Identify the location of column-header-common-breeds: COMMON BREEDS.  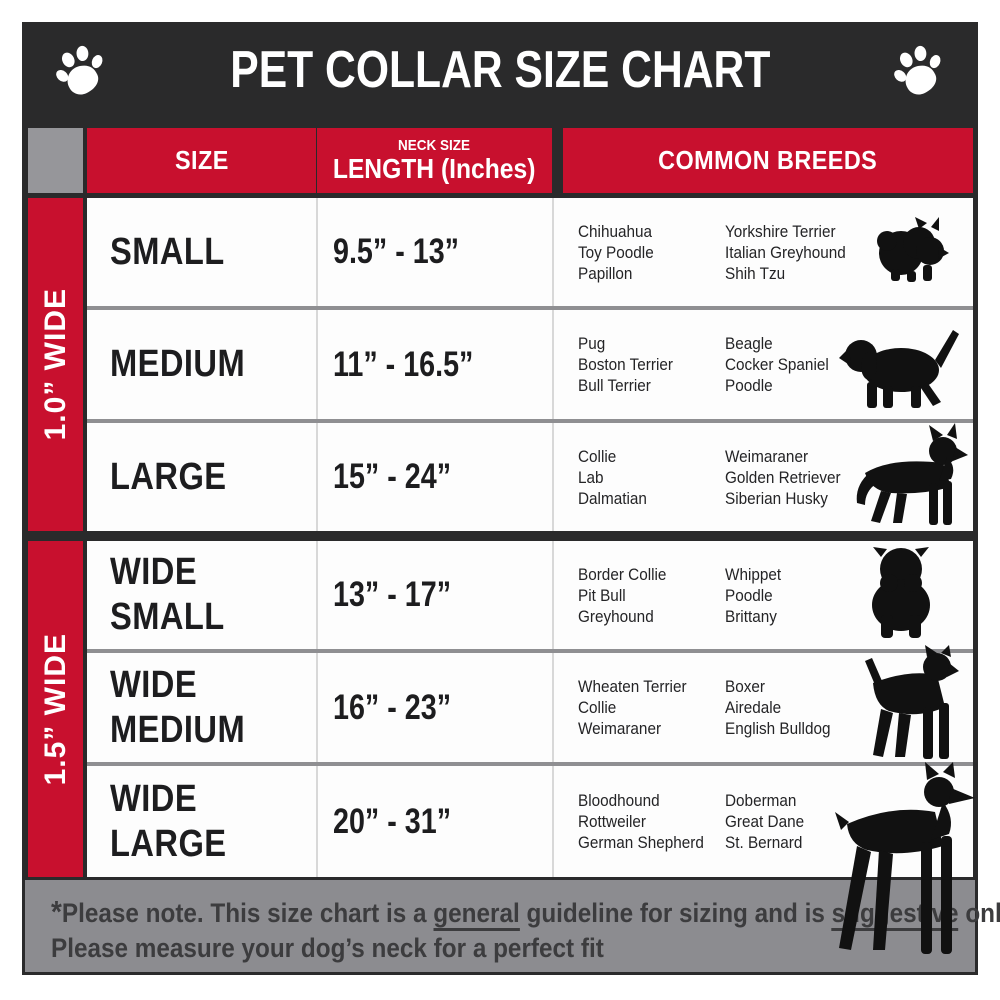
(768, 160).